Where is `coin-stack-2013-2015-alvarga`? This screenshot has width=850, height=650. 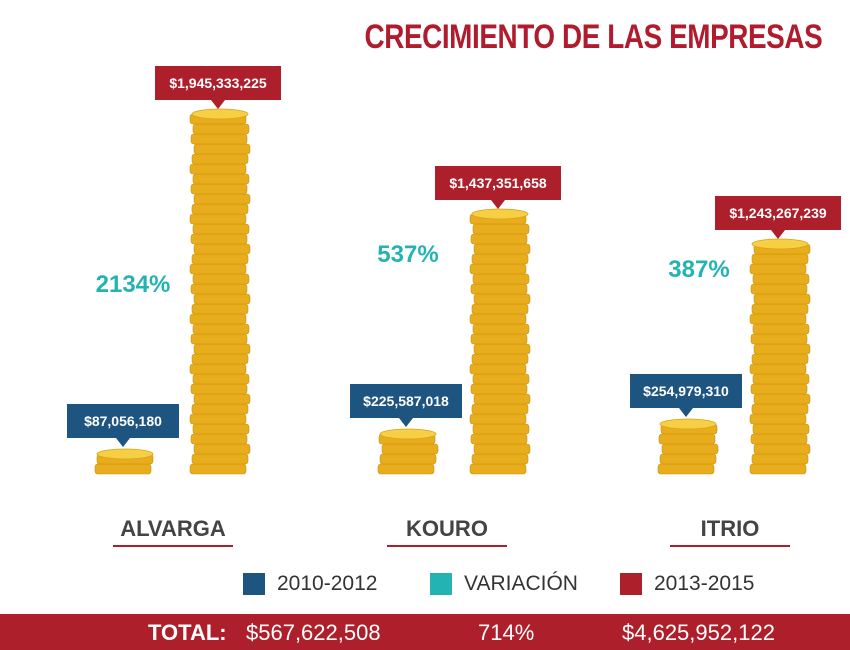
coin-stack-2013-2015-alvarga is located at coordinates (220, 291).